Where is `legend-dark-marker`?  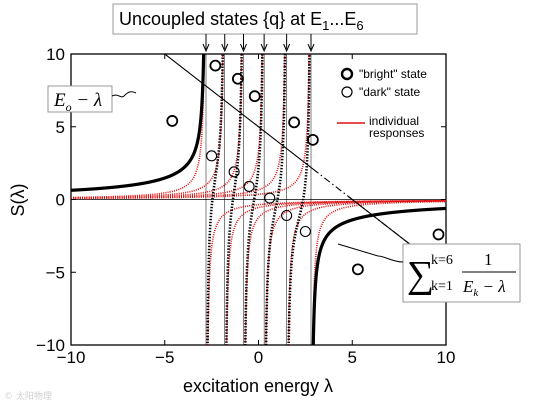 legend-dark-marker is located at coordinates (347, 92).